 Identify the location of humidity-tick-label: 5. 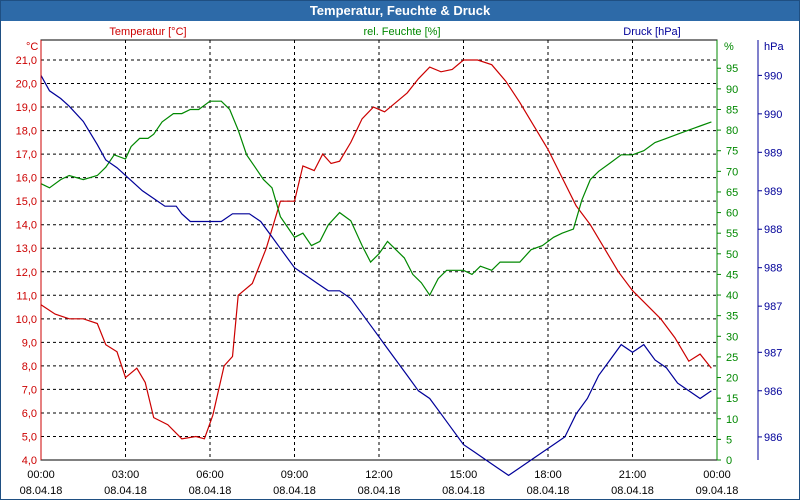
(729, 440).